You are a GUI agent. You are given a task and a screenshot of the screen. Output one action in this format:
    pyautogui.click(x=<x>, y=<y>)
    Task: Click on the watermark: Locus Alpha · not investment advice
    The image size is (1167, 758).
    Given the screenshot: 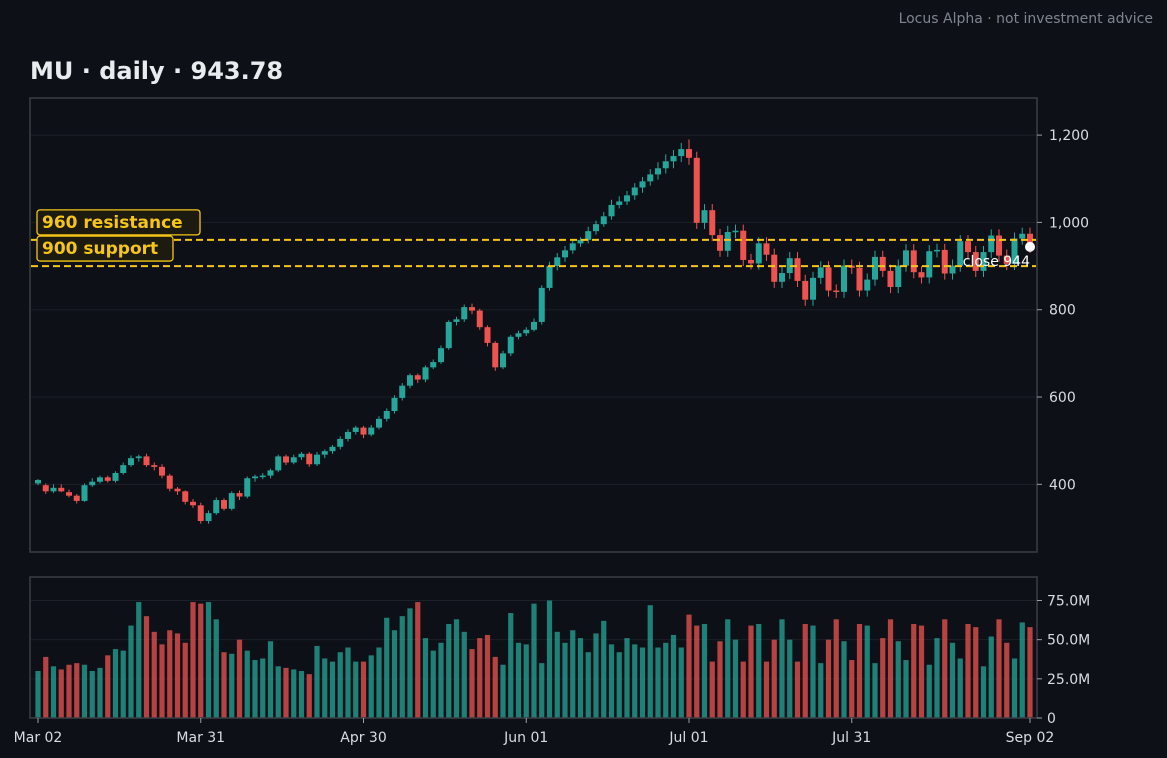 What is the action you would take?
    pyautogui.click(x=1026, y=19)
    